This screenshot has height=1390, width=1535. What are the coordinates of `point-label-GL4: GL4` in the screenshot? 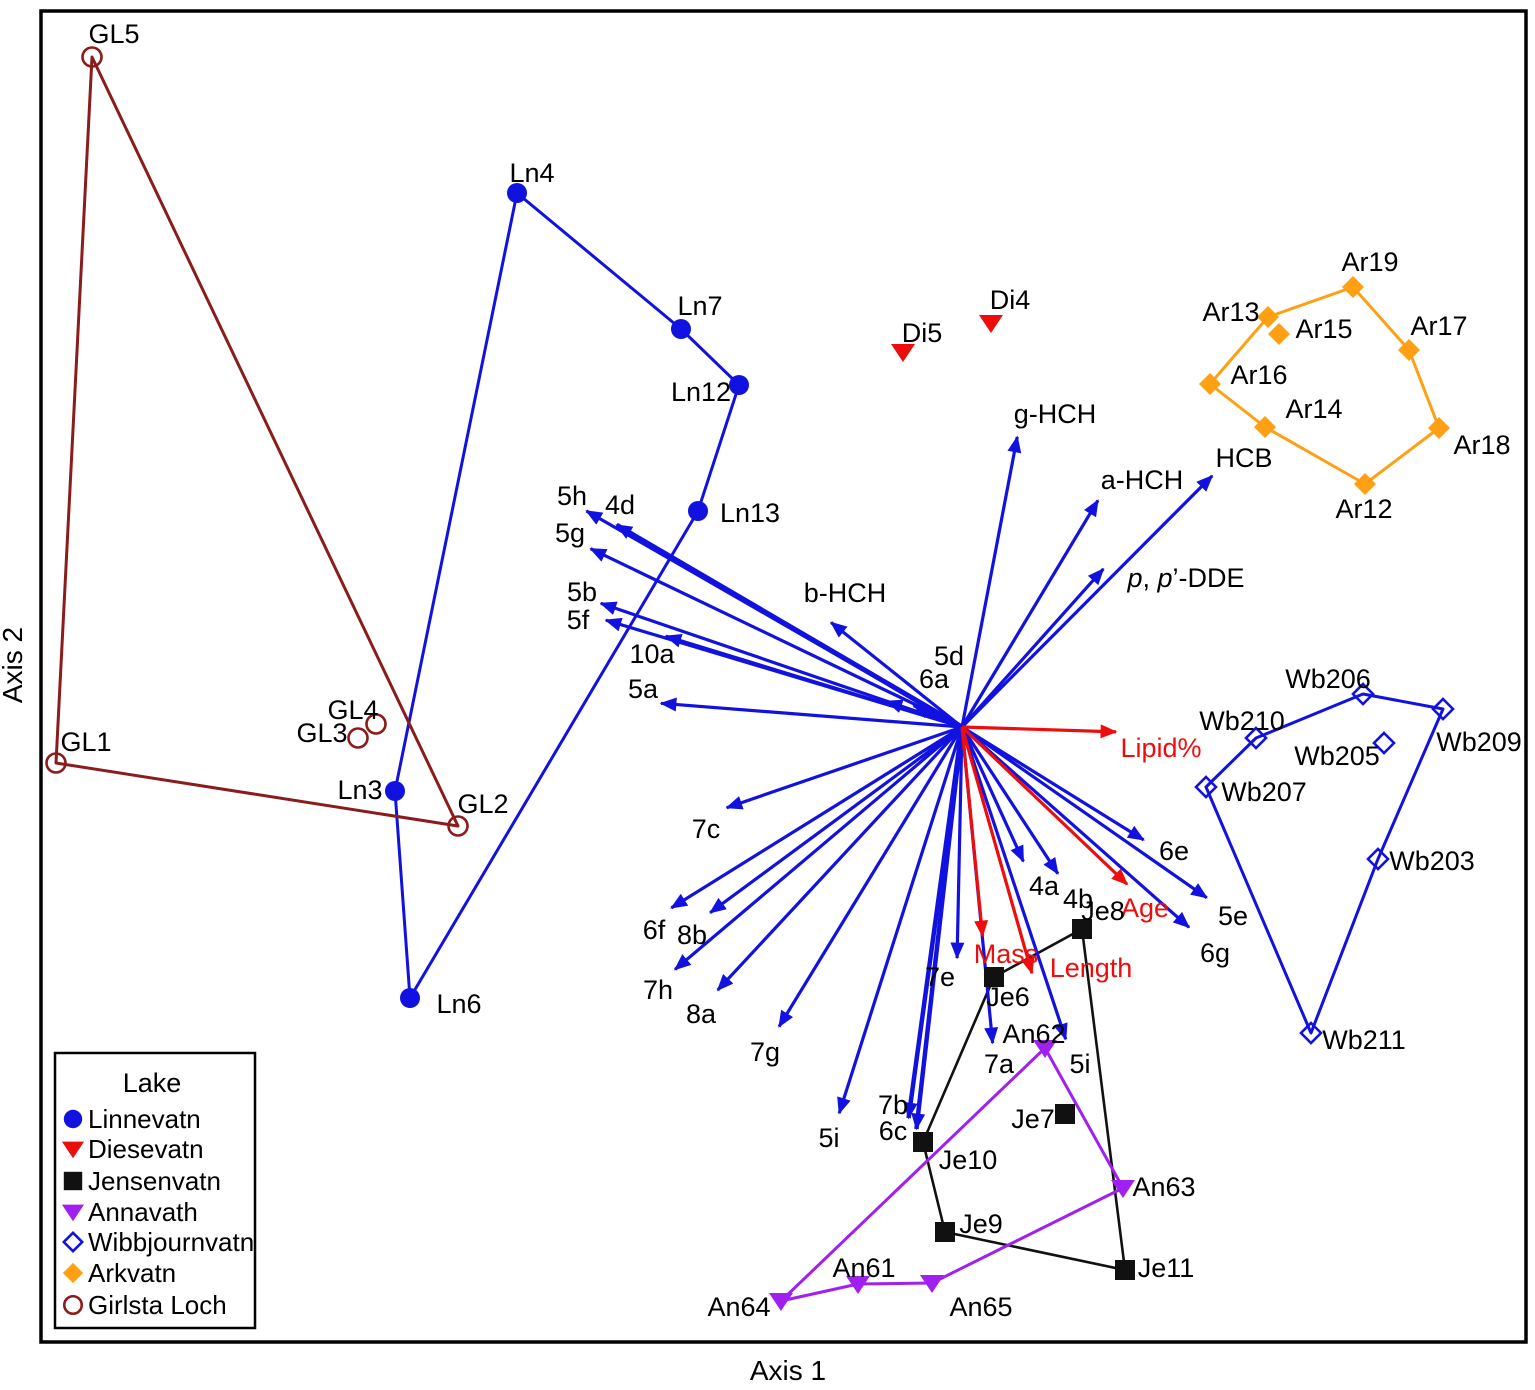 It's located at (352, 710).